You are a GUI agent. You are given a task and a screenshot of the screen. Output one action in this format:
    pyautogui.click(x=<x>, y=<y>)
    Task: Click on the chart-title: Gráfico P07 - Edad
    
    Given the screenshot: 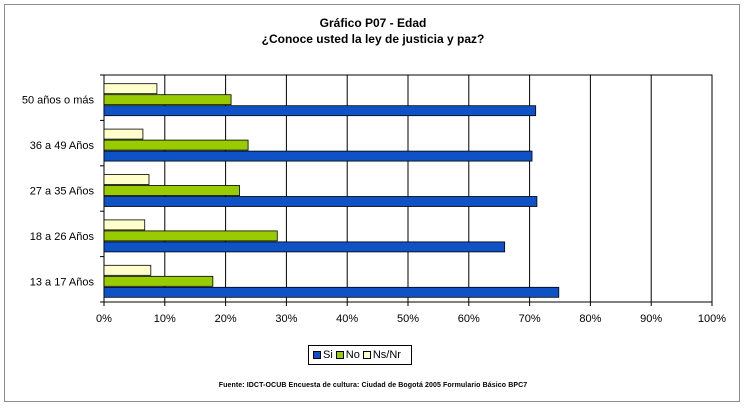 What is the action you would take?
    pyautogui.click(x=373, y=23)
    